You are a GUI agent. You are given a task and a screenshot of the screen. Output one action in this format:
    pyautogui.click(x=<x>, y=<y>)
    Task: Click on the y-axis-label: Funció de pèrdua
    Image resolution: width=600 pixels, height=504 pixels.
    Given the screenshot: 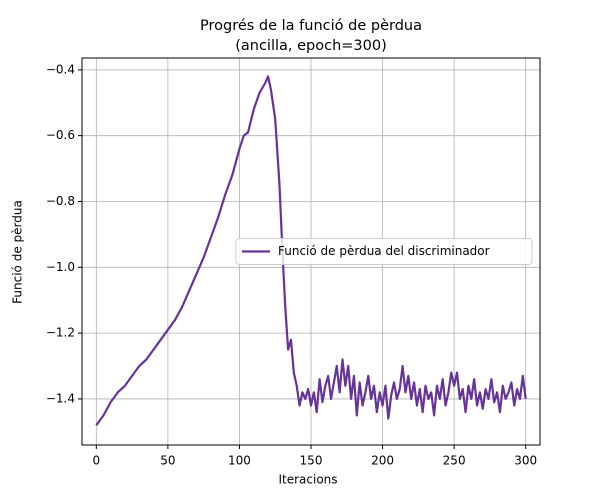 What is the action you would take?
    pyautogui.click(x=18, y=252)
    